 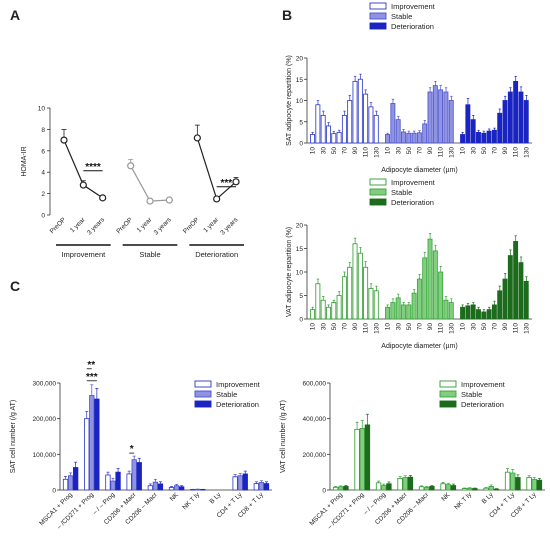 What do you see at coordinates (505, 151) in the screenshot?
I see `x-tick-label: 90` at bounding box center [505, 151].